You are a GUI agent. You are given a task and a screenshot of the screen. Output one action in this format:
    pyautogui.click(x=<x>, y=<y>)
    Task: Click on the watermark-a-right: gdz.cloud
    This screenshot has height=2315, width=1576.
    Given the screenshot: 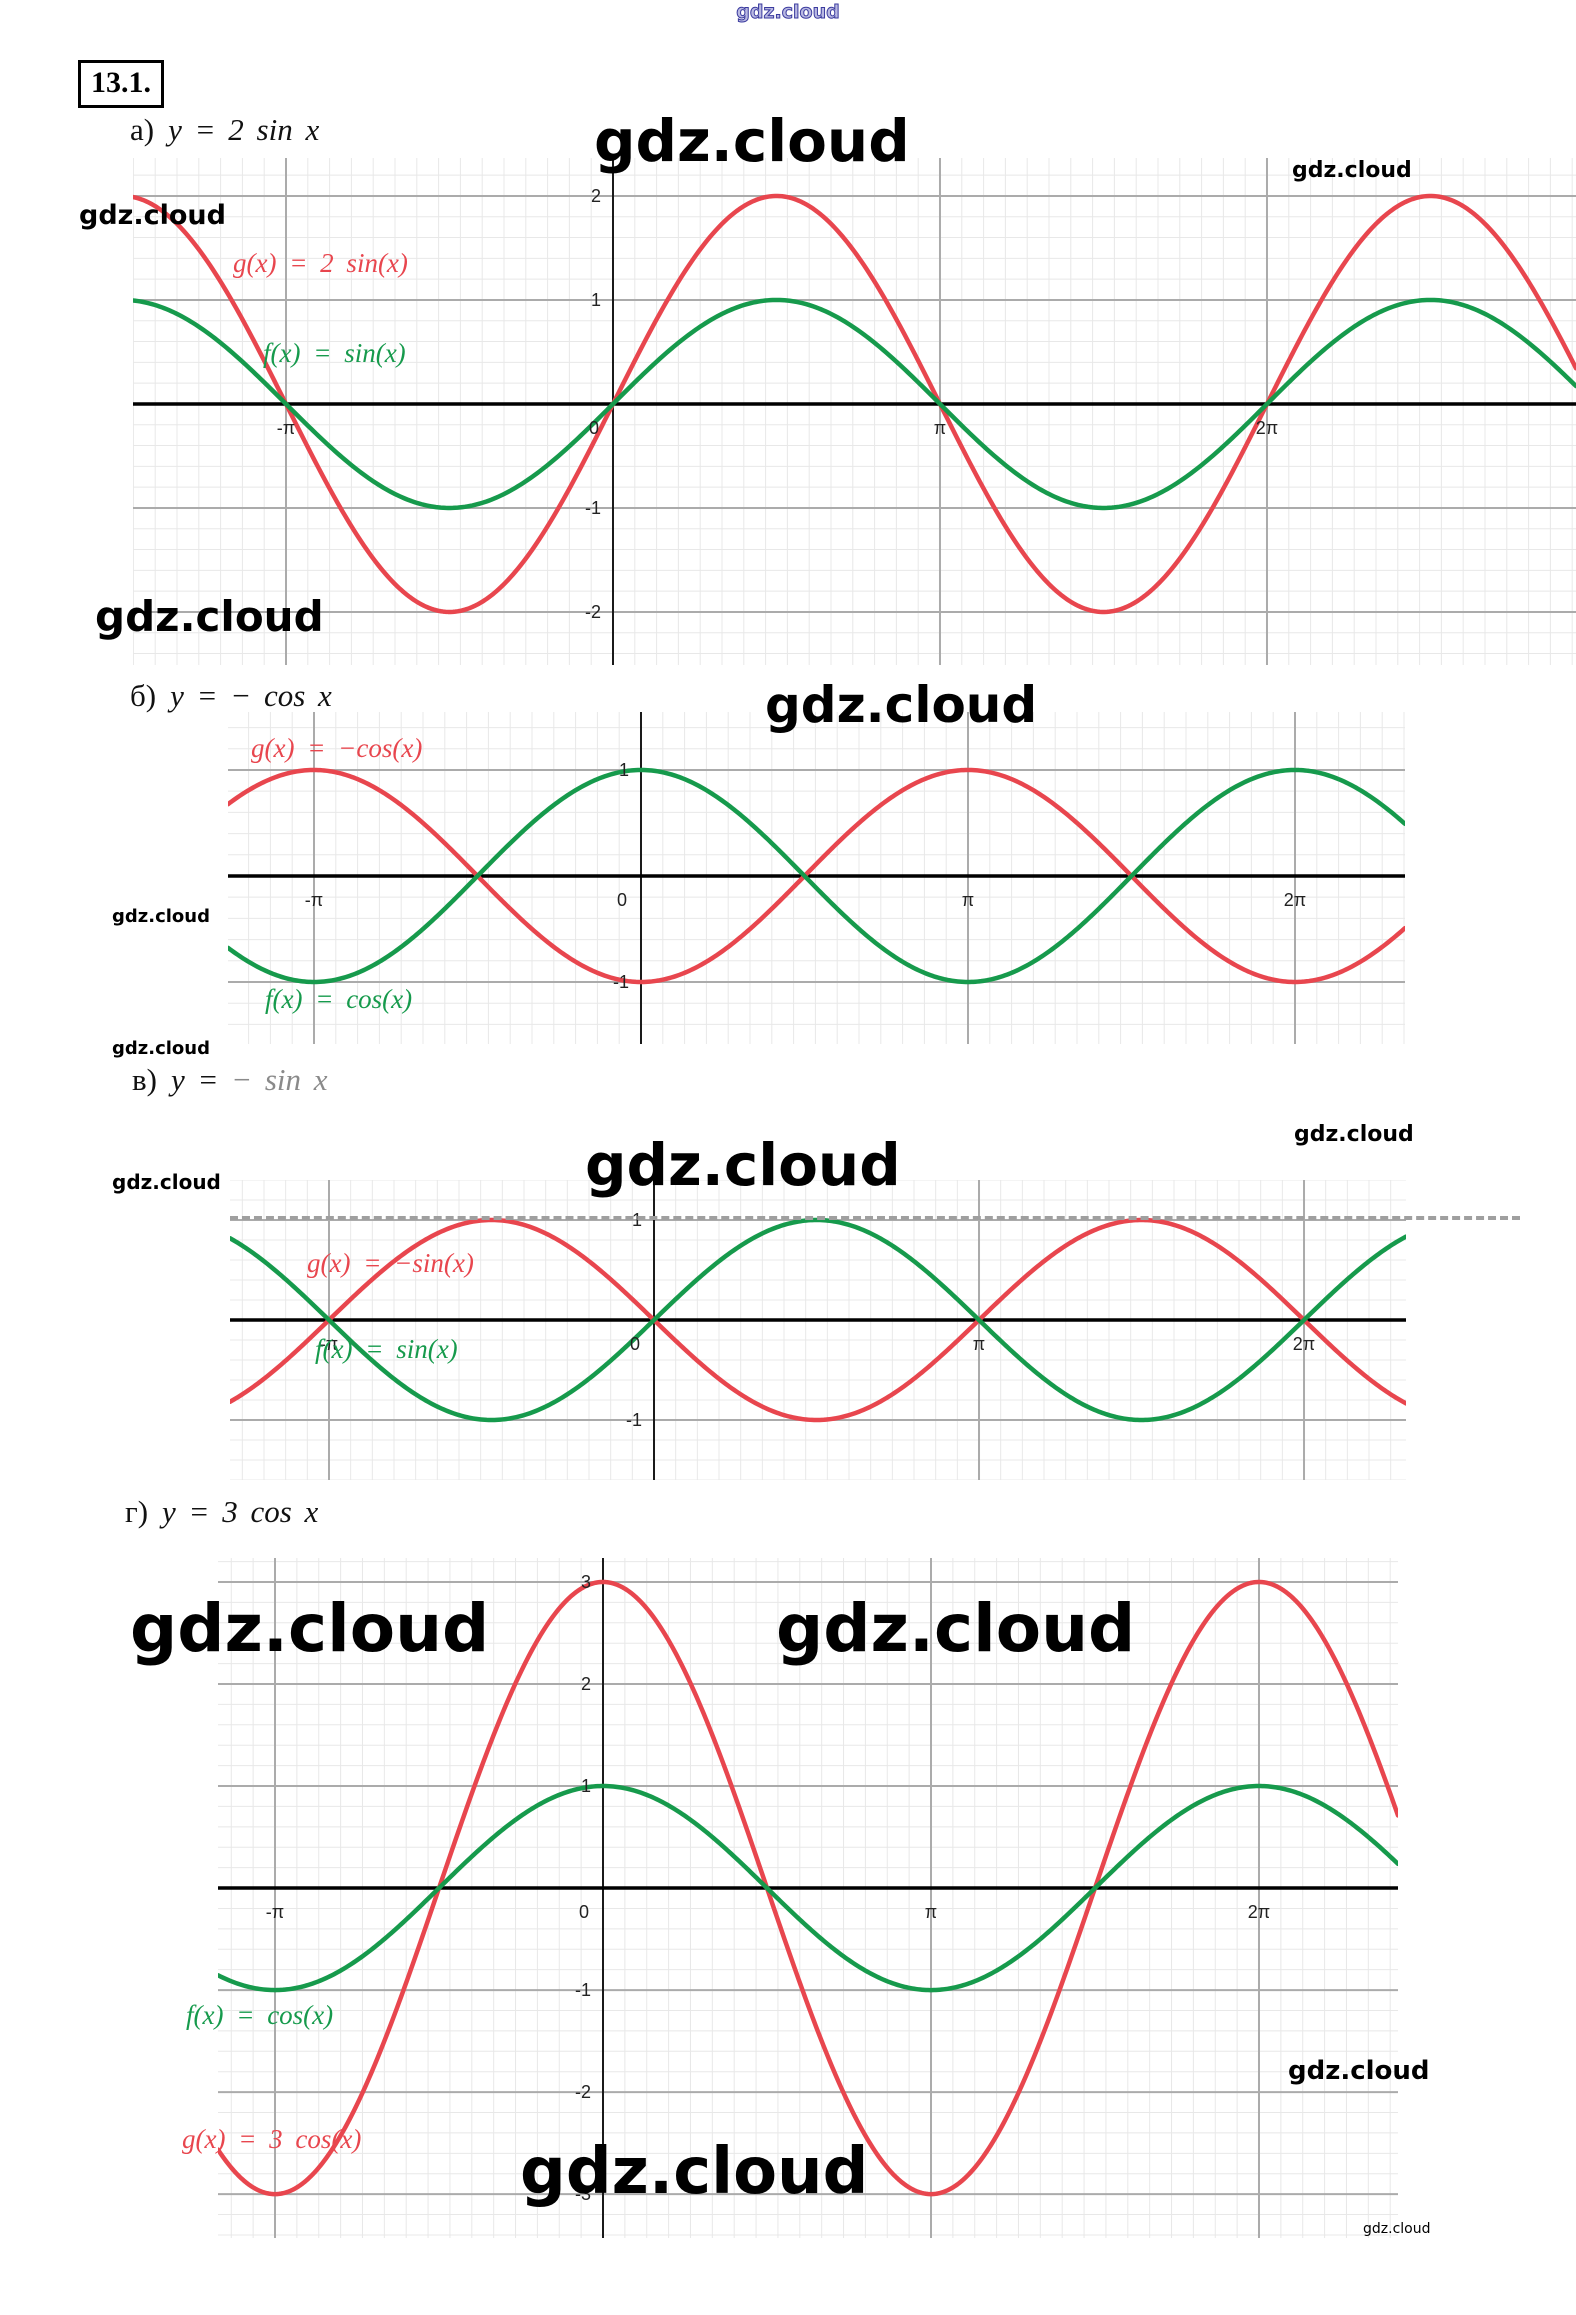 What is the action you would take?
    pyautogui.click(x=1352, y=170)
    